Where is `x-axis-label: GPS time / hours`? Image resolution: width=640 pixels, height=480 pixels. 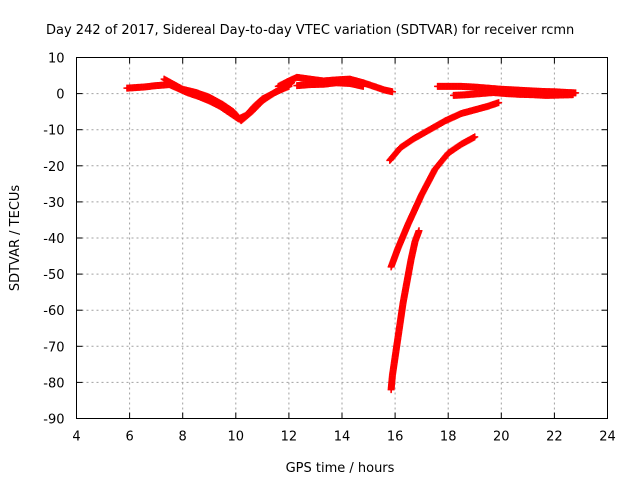 x-axis-label: GPS time / hours is located at coordinates (340, 468).